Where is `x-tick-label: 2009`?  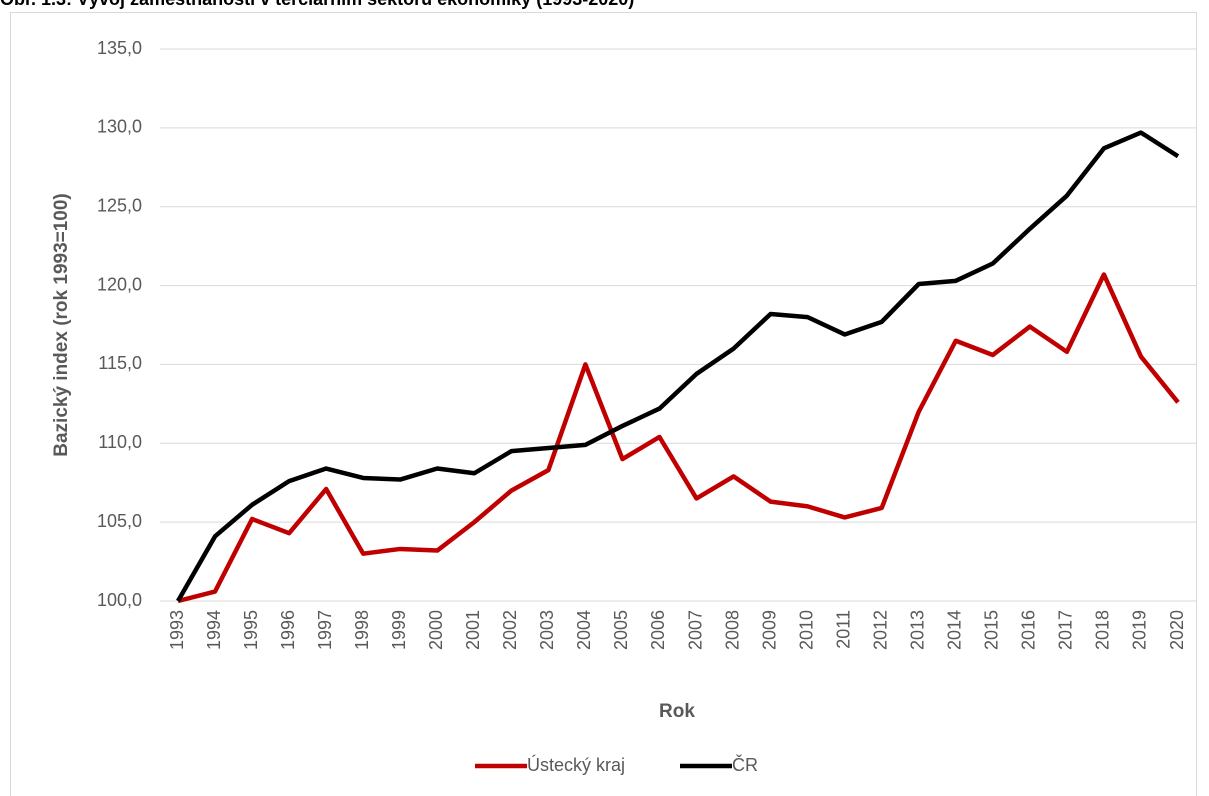 x-tick-label: 2009 is located at coordinates (769, 630).